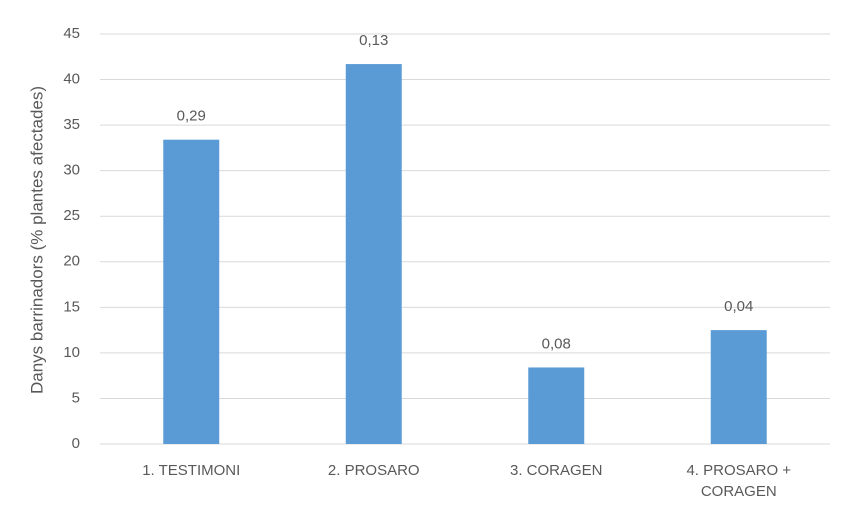 This screenshot has height=520, width=852. Describe the element at coordinates (556, 470) in the screenshot. I see `x-tick-label: 3. CORAGEN` at that location.